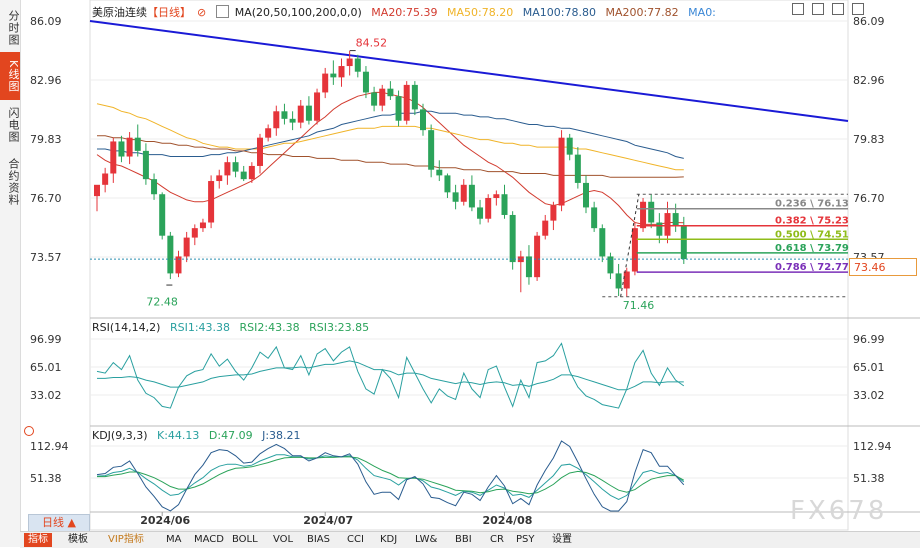 The image size is (920, 548). Describe the element at coordinates (209, 539) in the screenshot. I see `tab-macd: MACD` at that location.